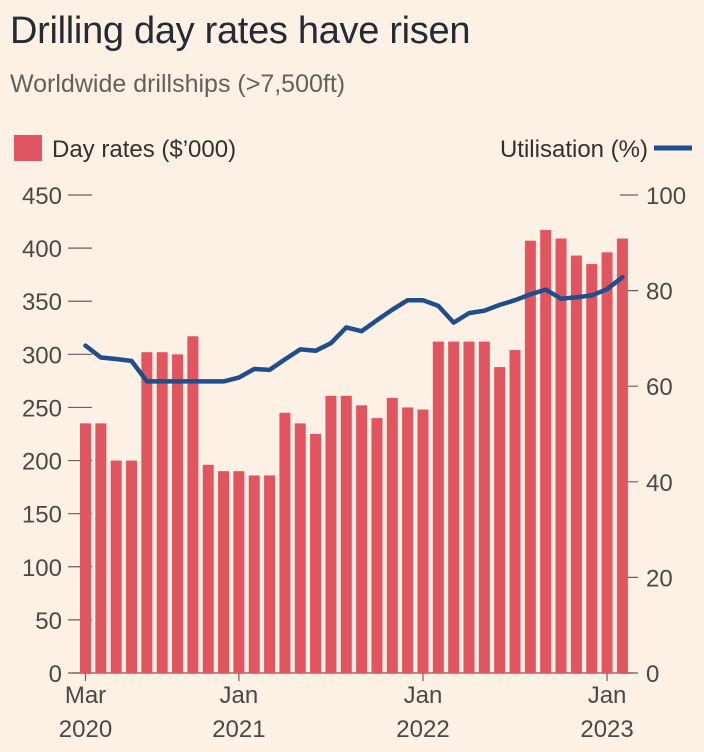 The image size is (704, 752). What do you see at coordinates (144, 149) in the screenshot?
I see `legend-bar-label: Day rates ($’000)` at bounding box center [144, 149].